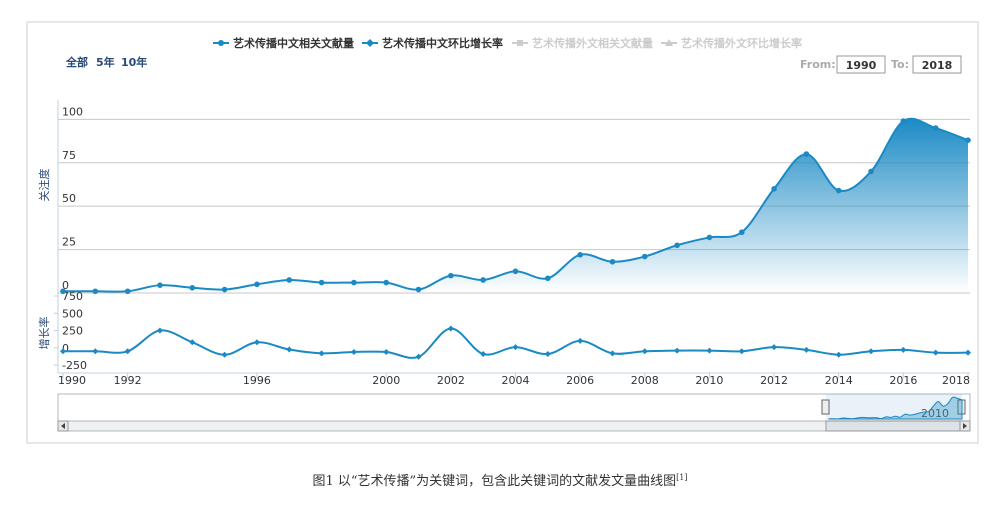 Image resolution: width=1000 pixels, height=521 pixels. Describe the element at coordinates (44, 333) in the screenshot. I see `y2-axis-title: 增长率` at that location.